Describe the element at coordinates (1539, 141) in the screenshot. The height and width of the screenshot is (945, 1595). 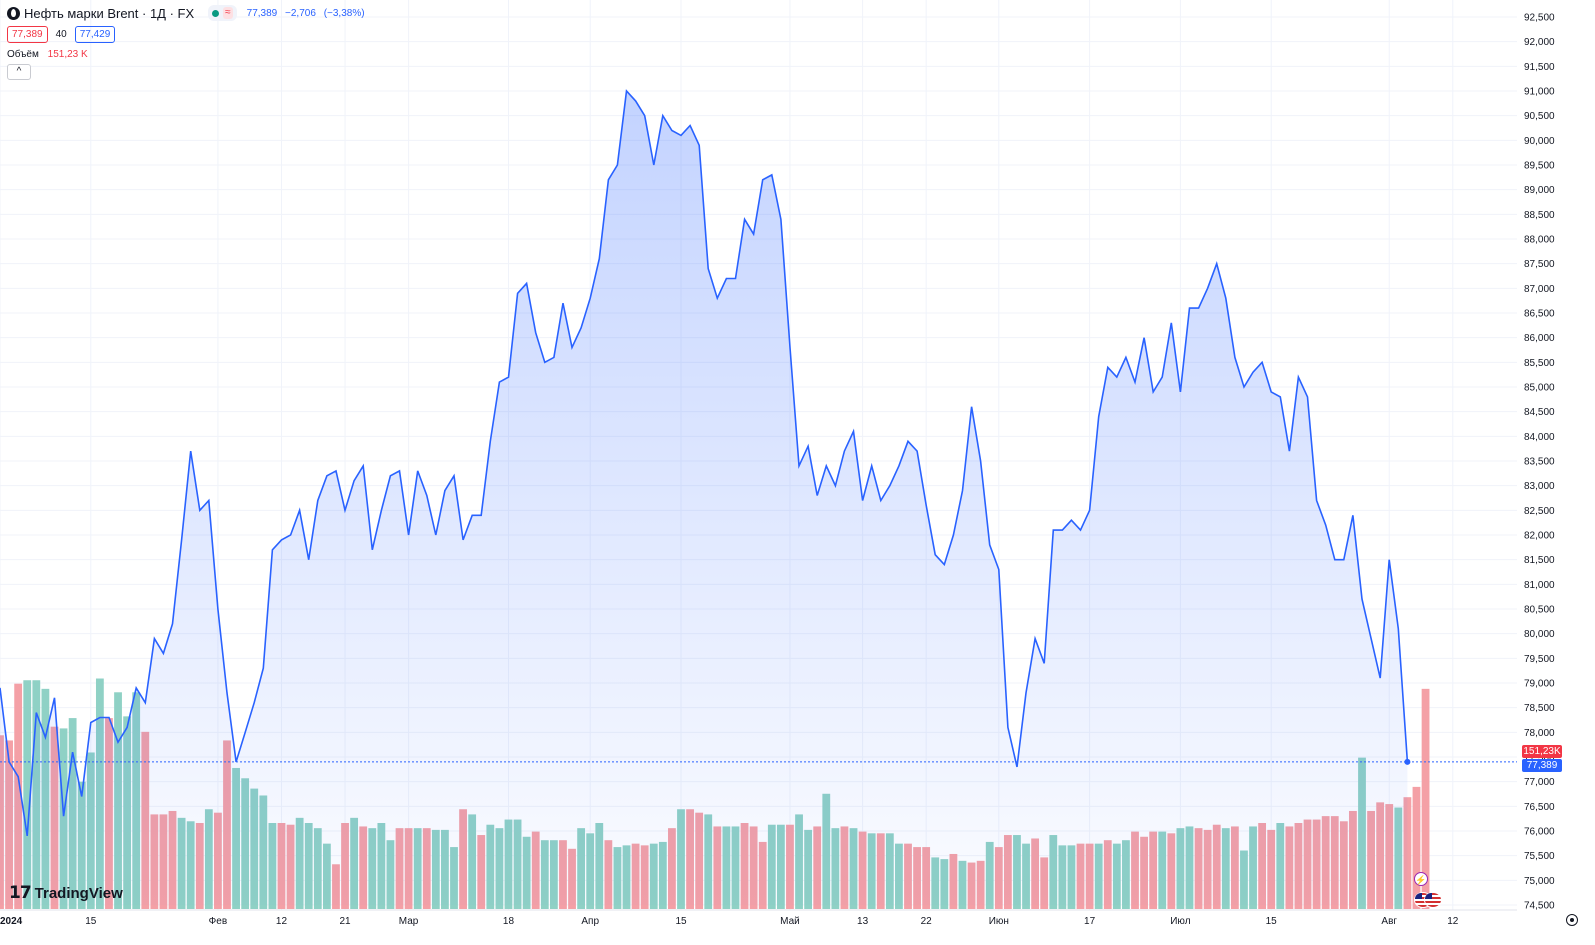
I see `y-tick-label: 90,000` at that location.